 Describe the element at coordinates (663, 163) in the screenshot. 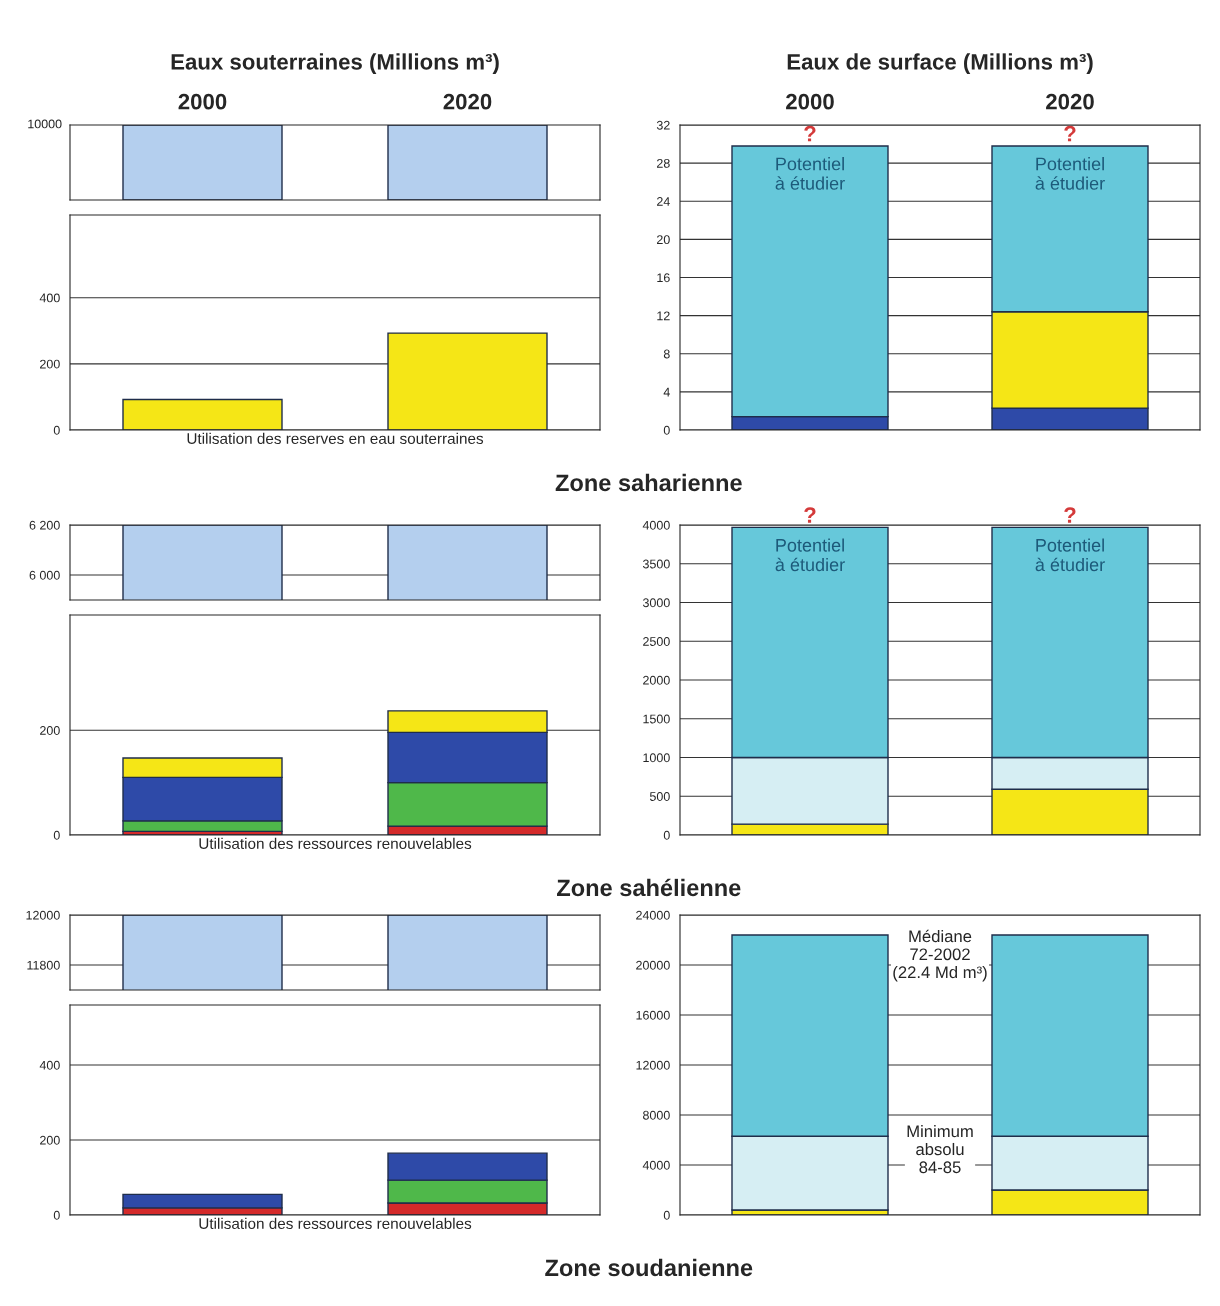

I see `y-tick-label: 28` at that location.